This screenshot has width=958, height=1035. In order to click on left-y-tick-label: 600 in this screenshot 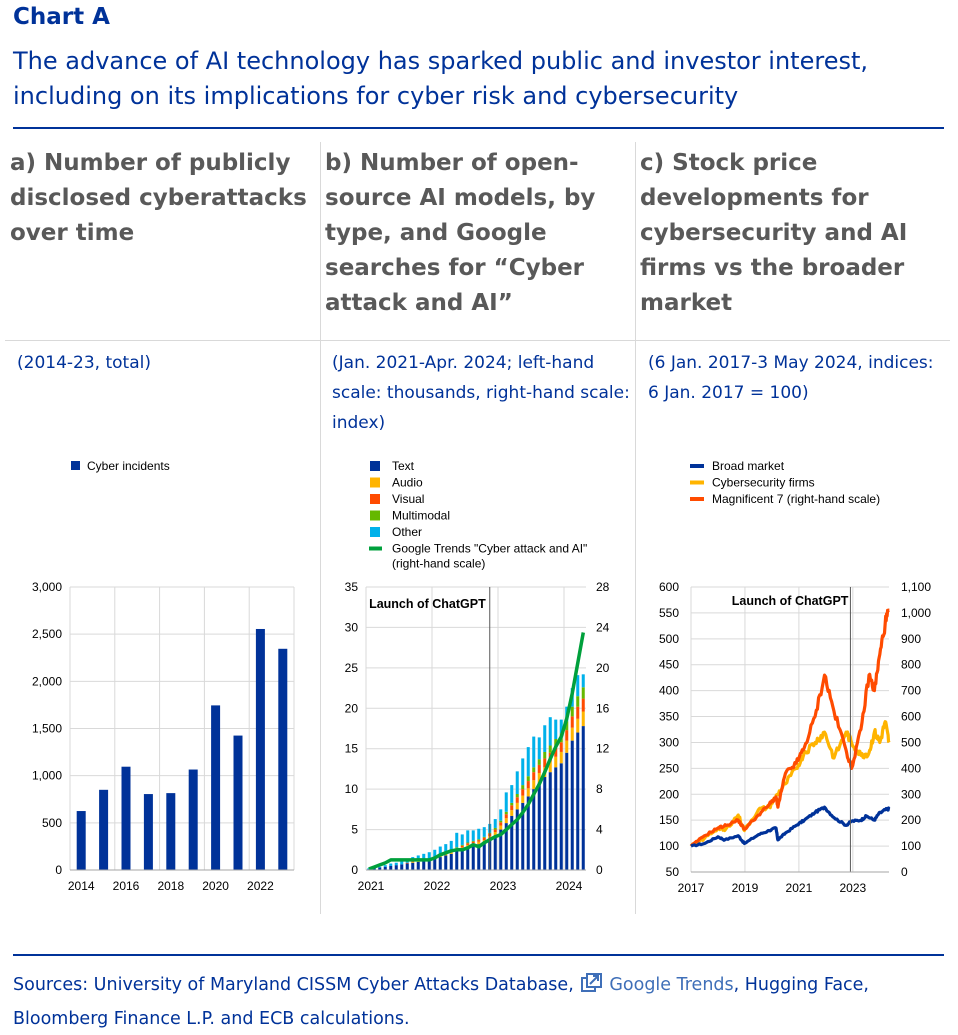, I will do `click(669, 587)`.